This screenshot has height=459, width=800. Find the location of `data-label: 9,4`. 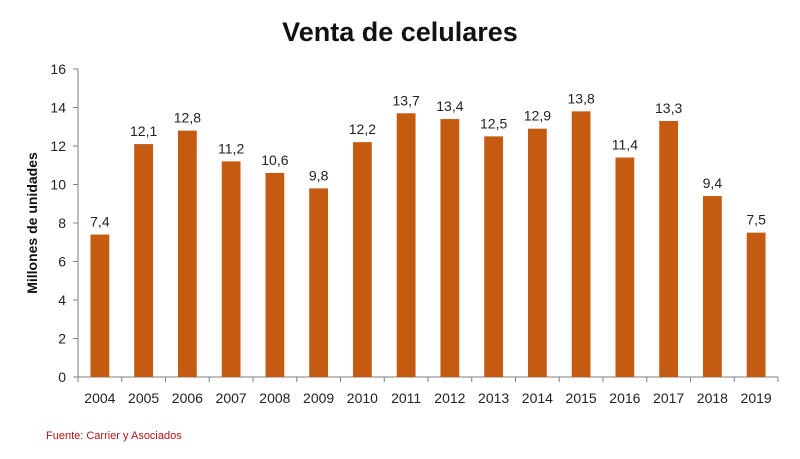

data-label: 9,4 is located at coordinates (713, 183).